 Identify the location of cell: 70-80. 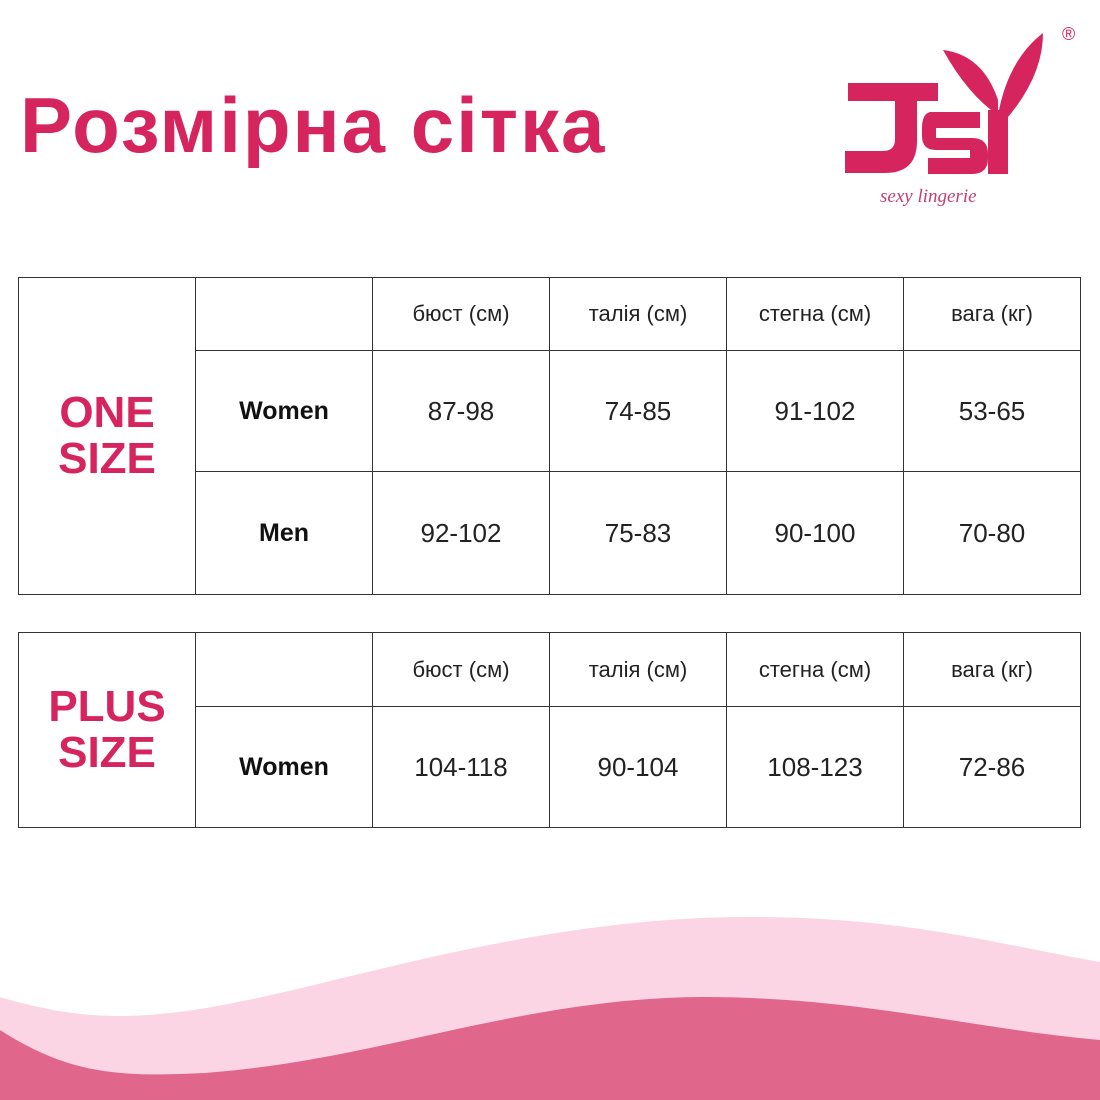
(992, 533).